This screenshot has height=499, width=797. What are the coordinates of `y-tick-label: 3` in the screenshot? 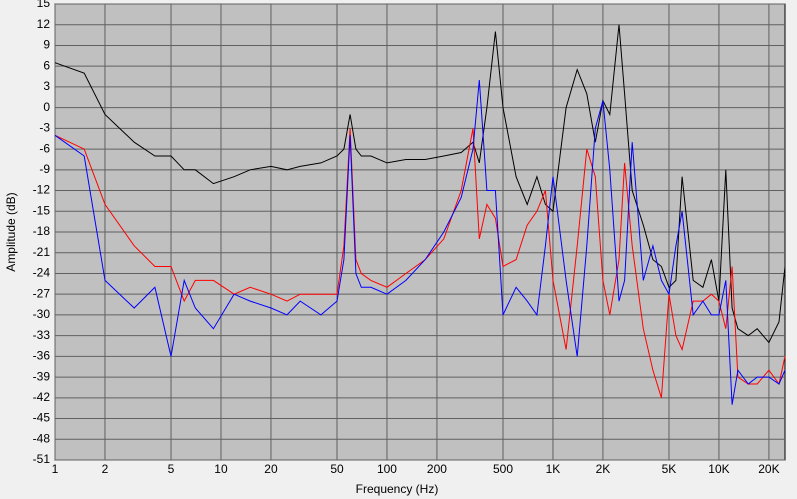 It's located at (46, 86).